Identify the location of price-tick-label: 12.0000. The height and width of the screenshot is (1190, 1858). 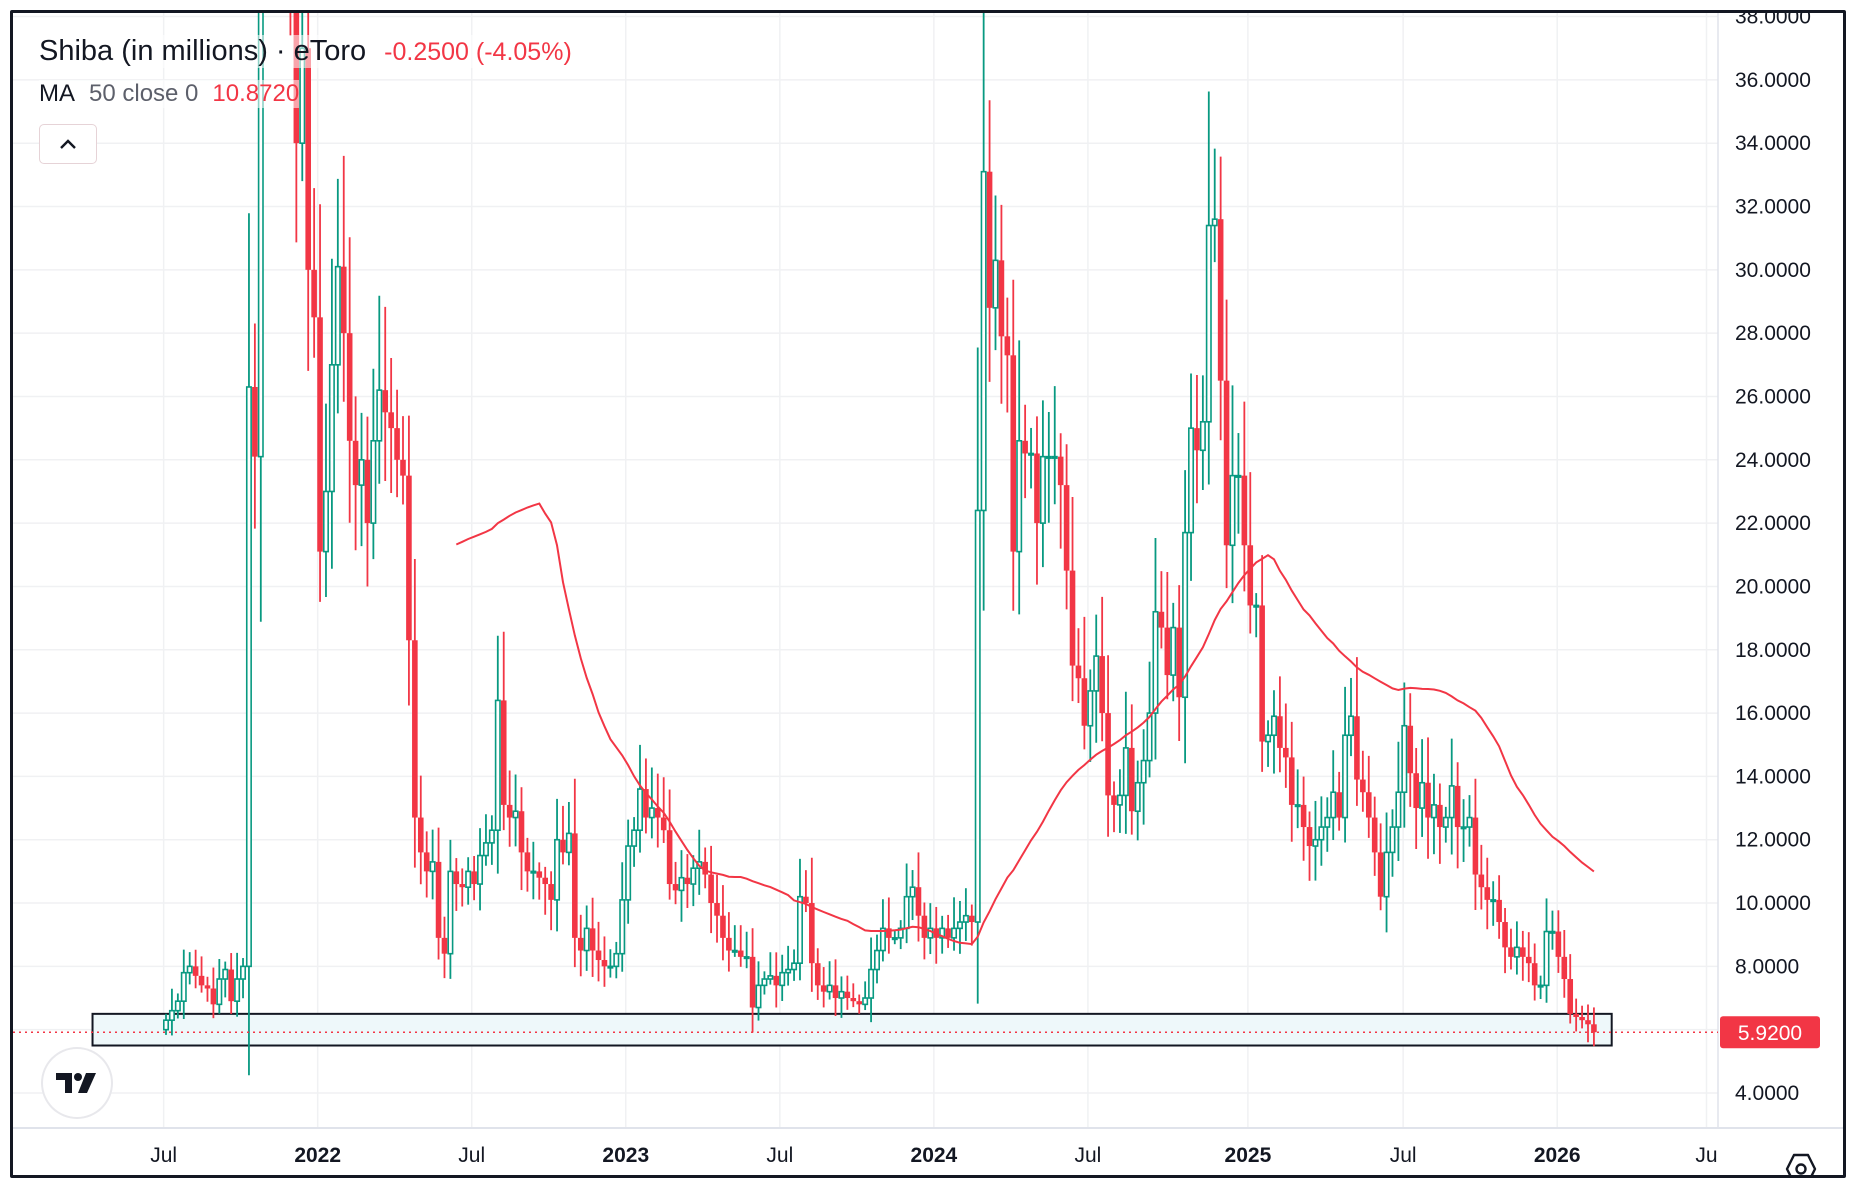
(1773, 840).